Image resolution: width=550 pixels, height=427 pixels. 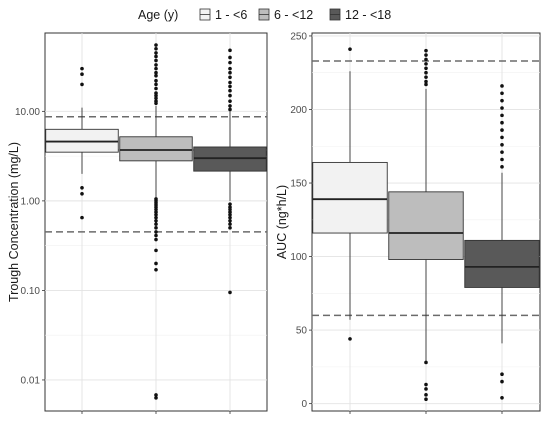 I want to click on legend-label: 12 - <18, so click(x=368, y=15).